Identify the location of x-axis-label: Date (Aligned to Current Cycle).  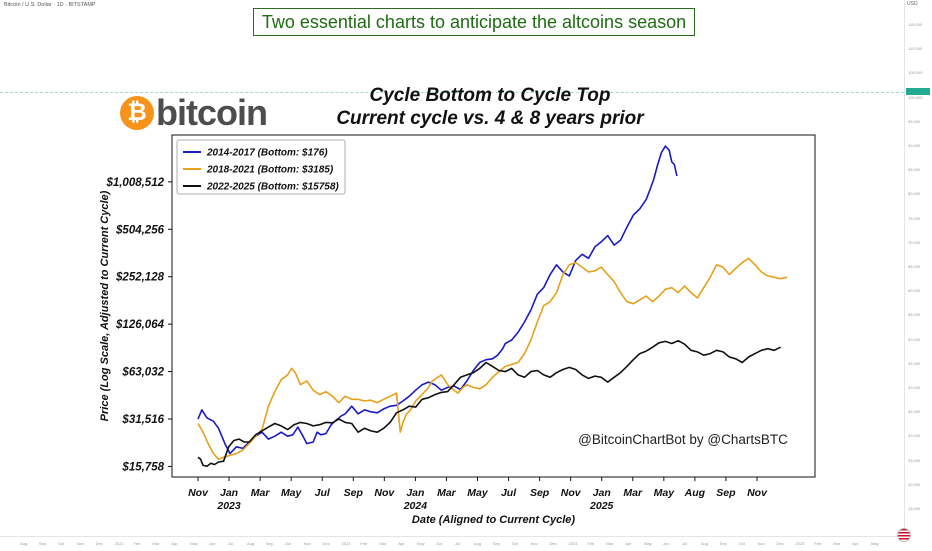
(494, 520).